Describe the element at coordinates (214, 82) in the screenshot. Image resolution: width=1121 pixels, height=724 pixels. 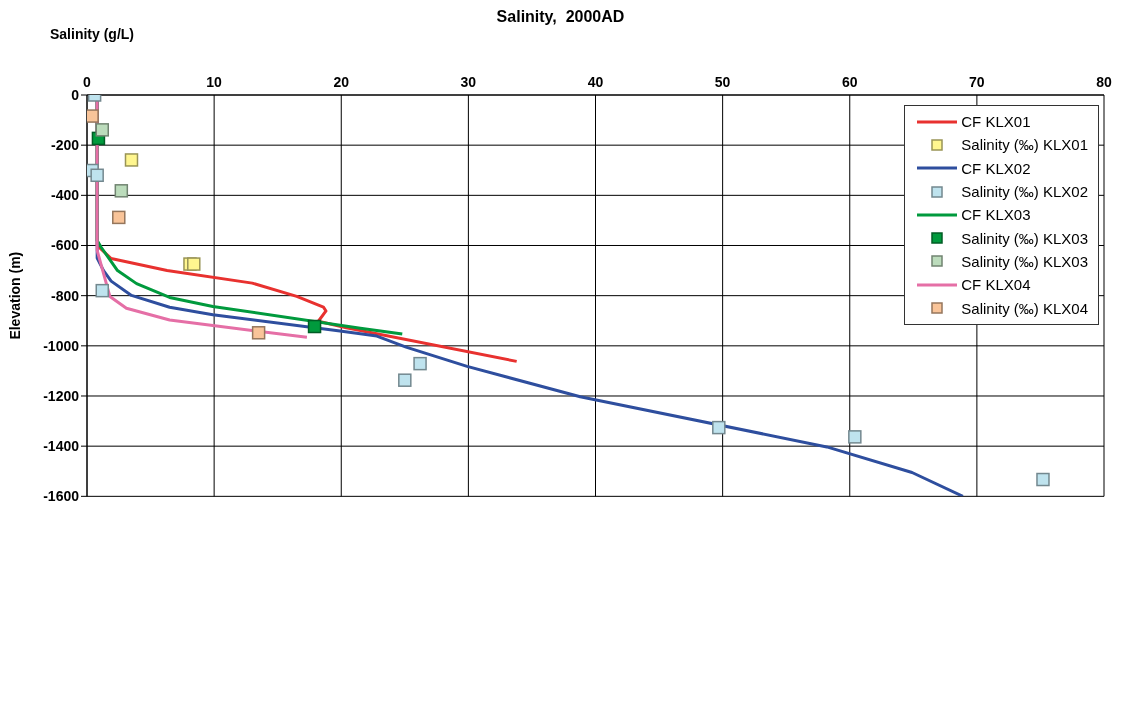
I see `x-tick-label: 10` at that location.